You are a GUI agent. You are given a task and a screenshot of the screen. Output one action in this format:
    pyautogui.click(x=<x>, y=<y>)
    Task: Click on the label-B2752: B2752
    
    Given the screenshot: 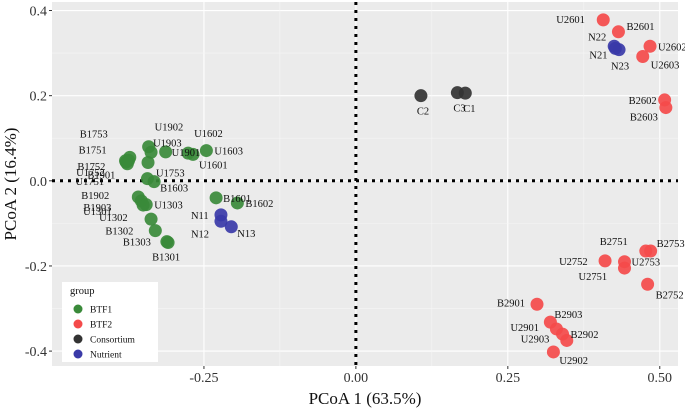 What is the action you would take?
    pyautogui.click(x=670, y=295)
    